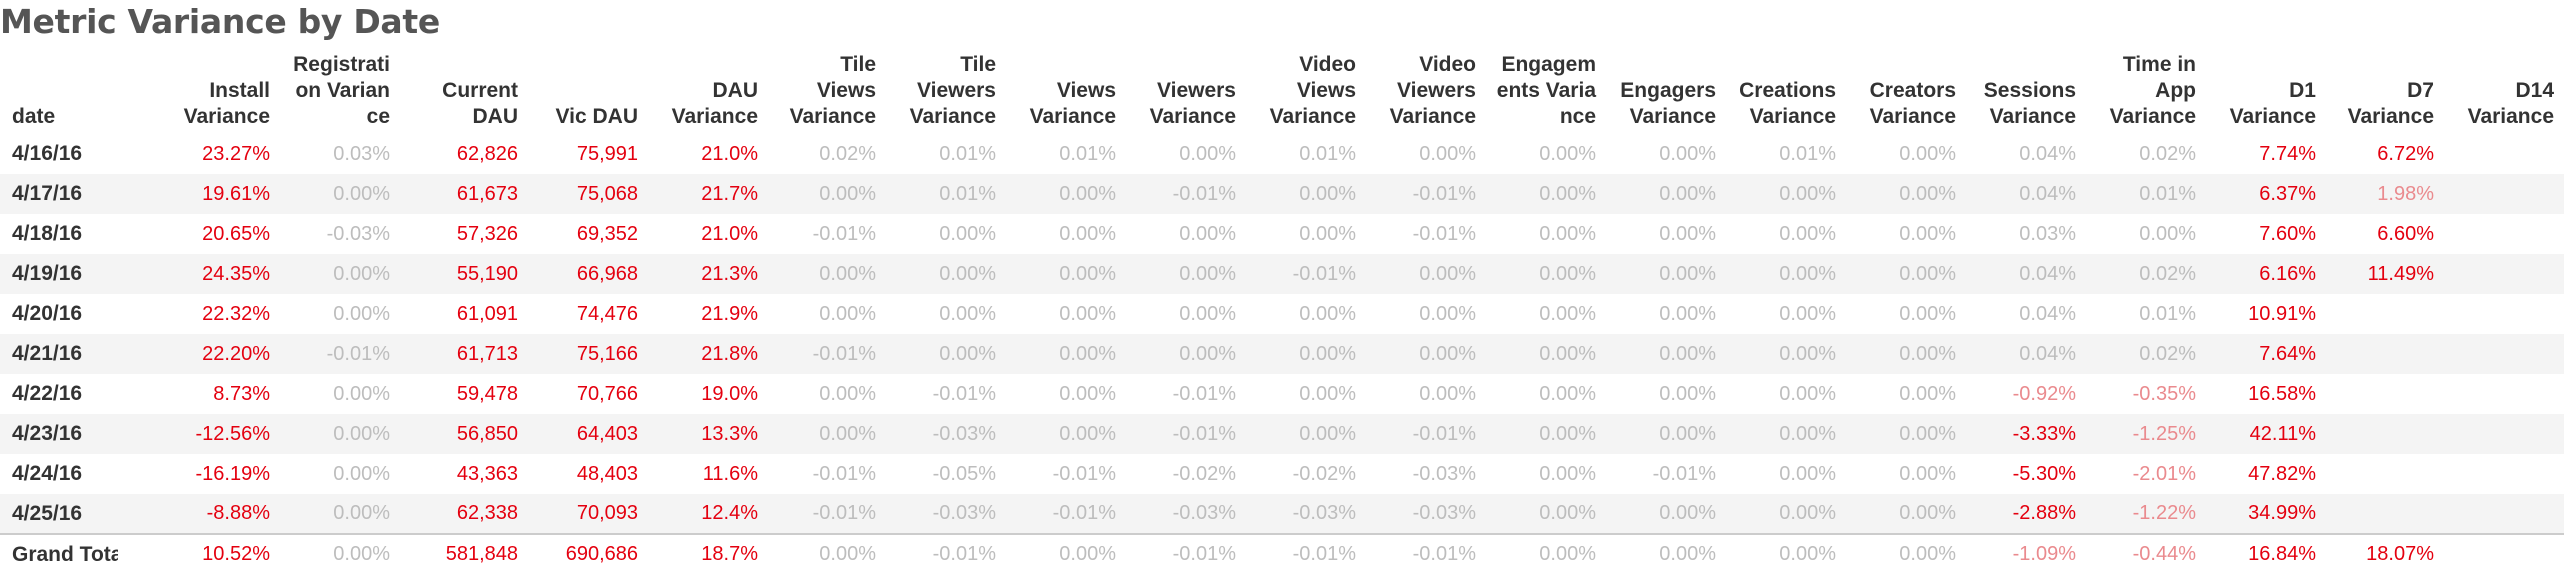 This screenshot has height=574, width=2564. Describe the element at coordinates (1912, 103) in the screenshot. I see `column-header: Creators Variance` at that location.